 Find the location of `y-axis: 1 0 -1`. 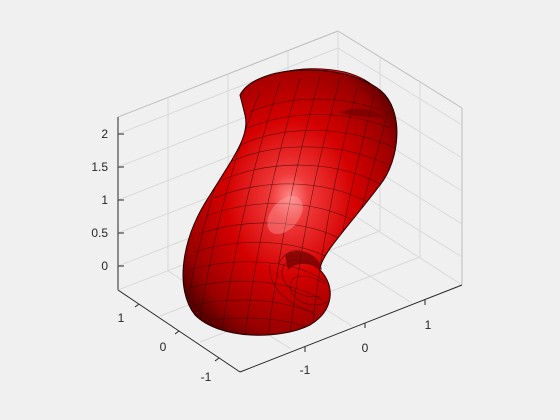

y-axis: 1 0 -1 is located at coordinates (169, 343).